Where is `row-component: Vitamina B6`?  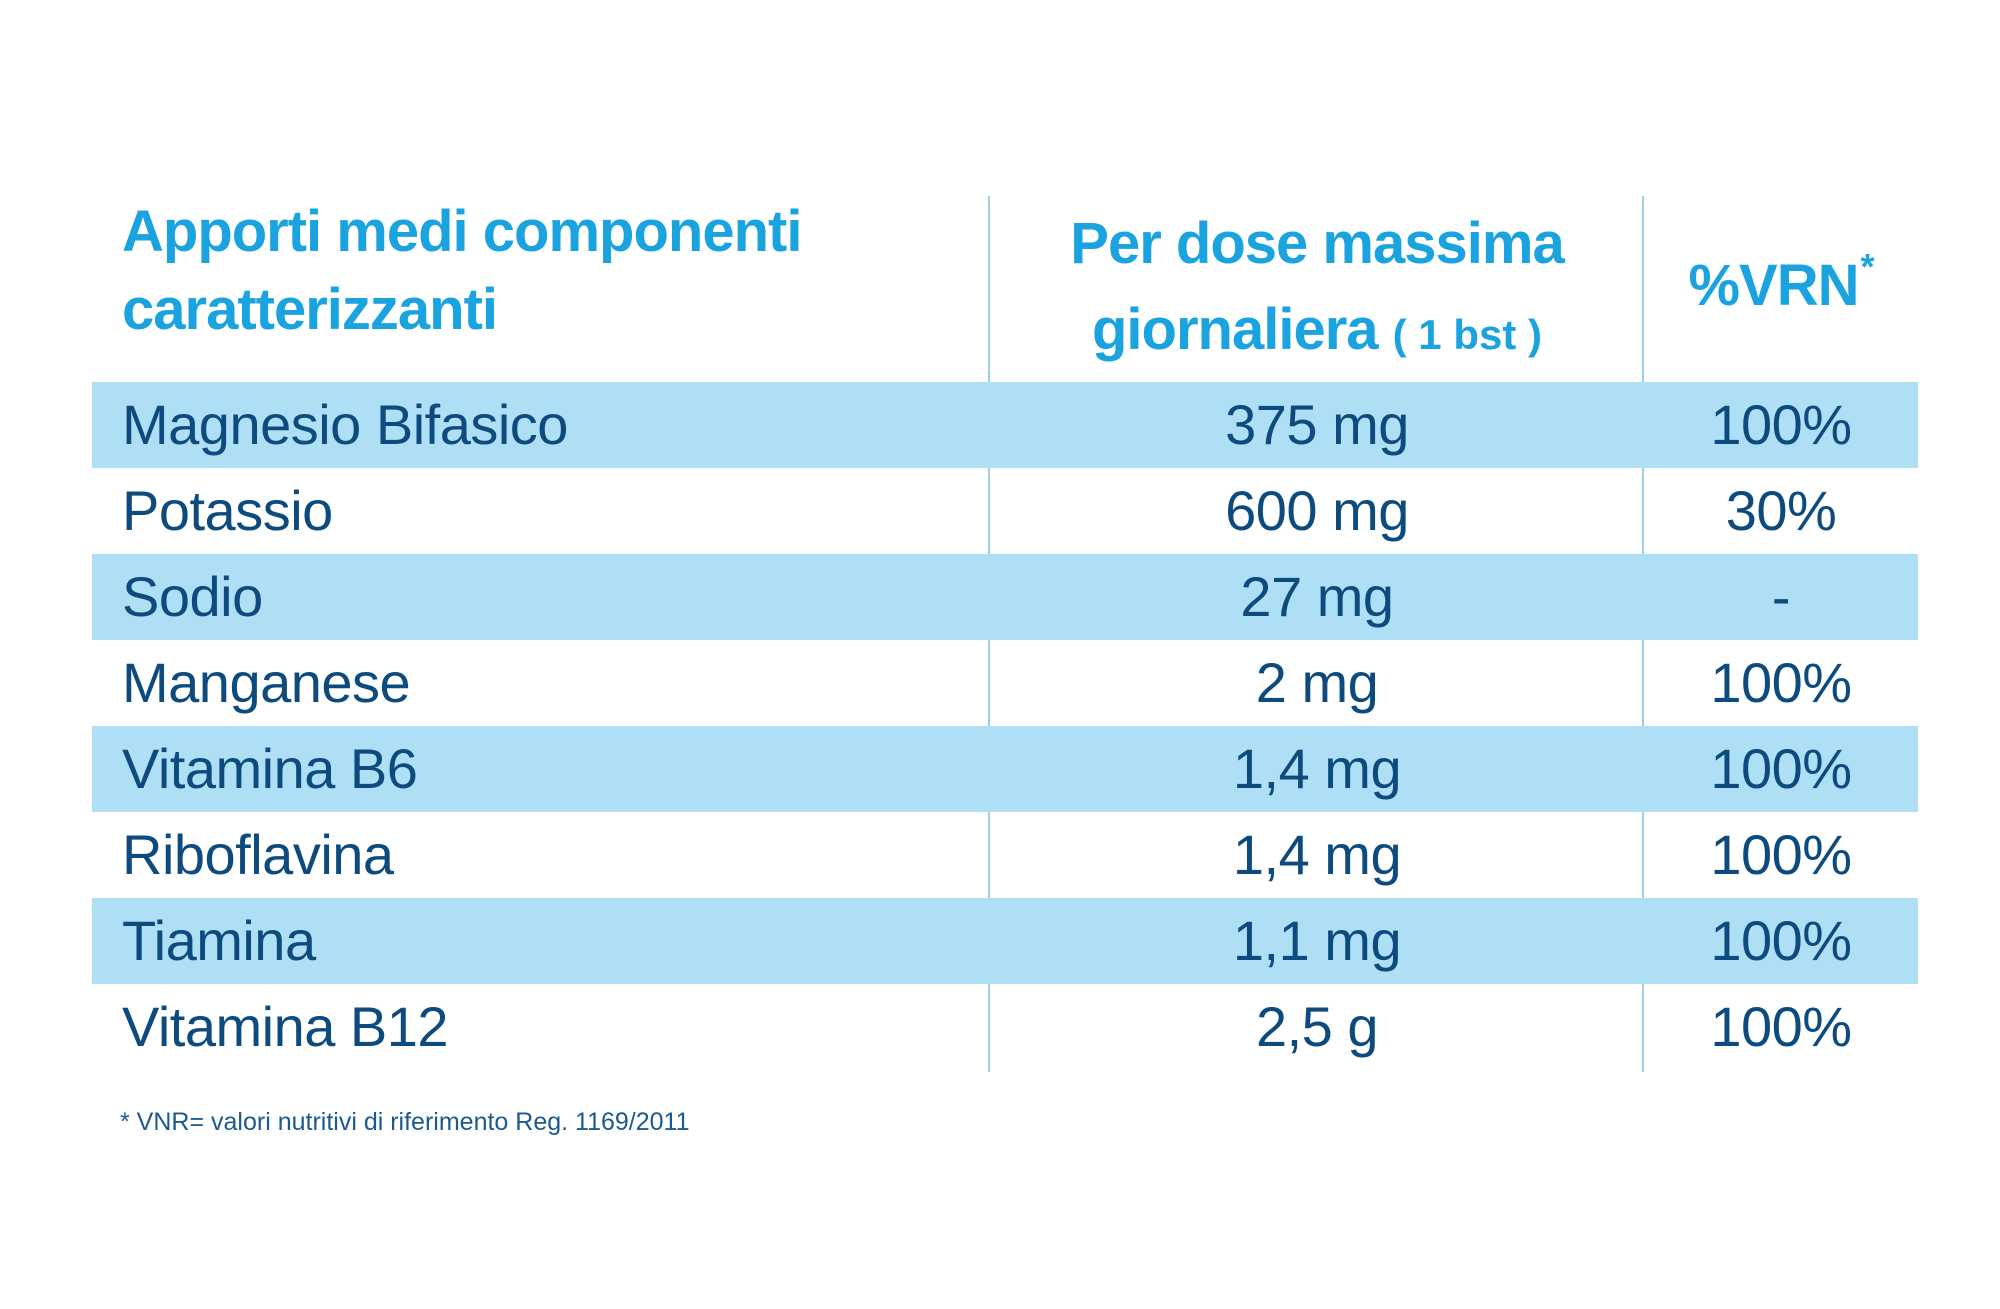
row-component: Vitamina B6 is located at coordinates (270, 768).